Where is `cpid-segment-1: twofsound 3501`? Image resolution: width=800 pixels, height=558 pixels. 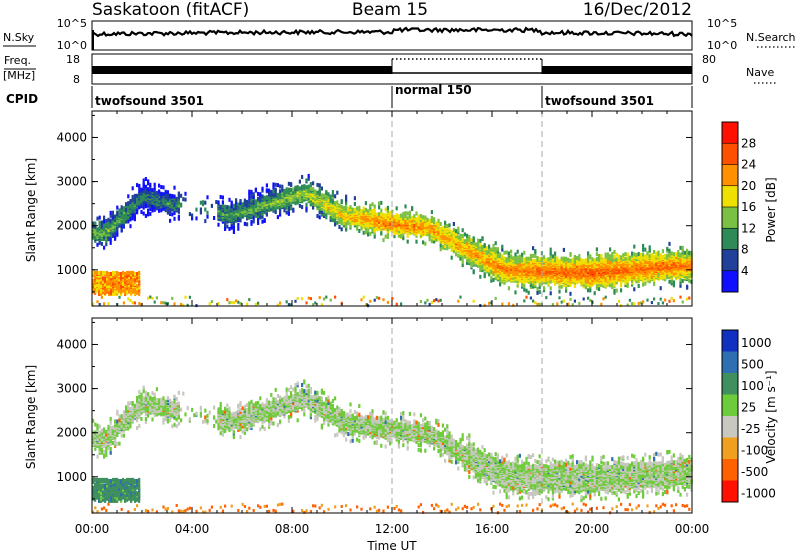
cpid-segment-1: twofsound 3501 is located at coordinates (149, 101).